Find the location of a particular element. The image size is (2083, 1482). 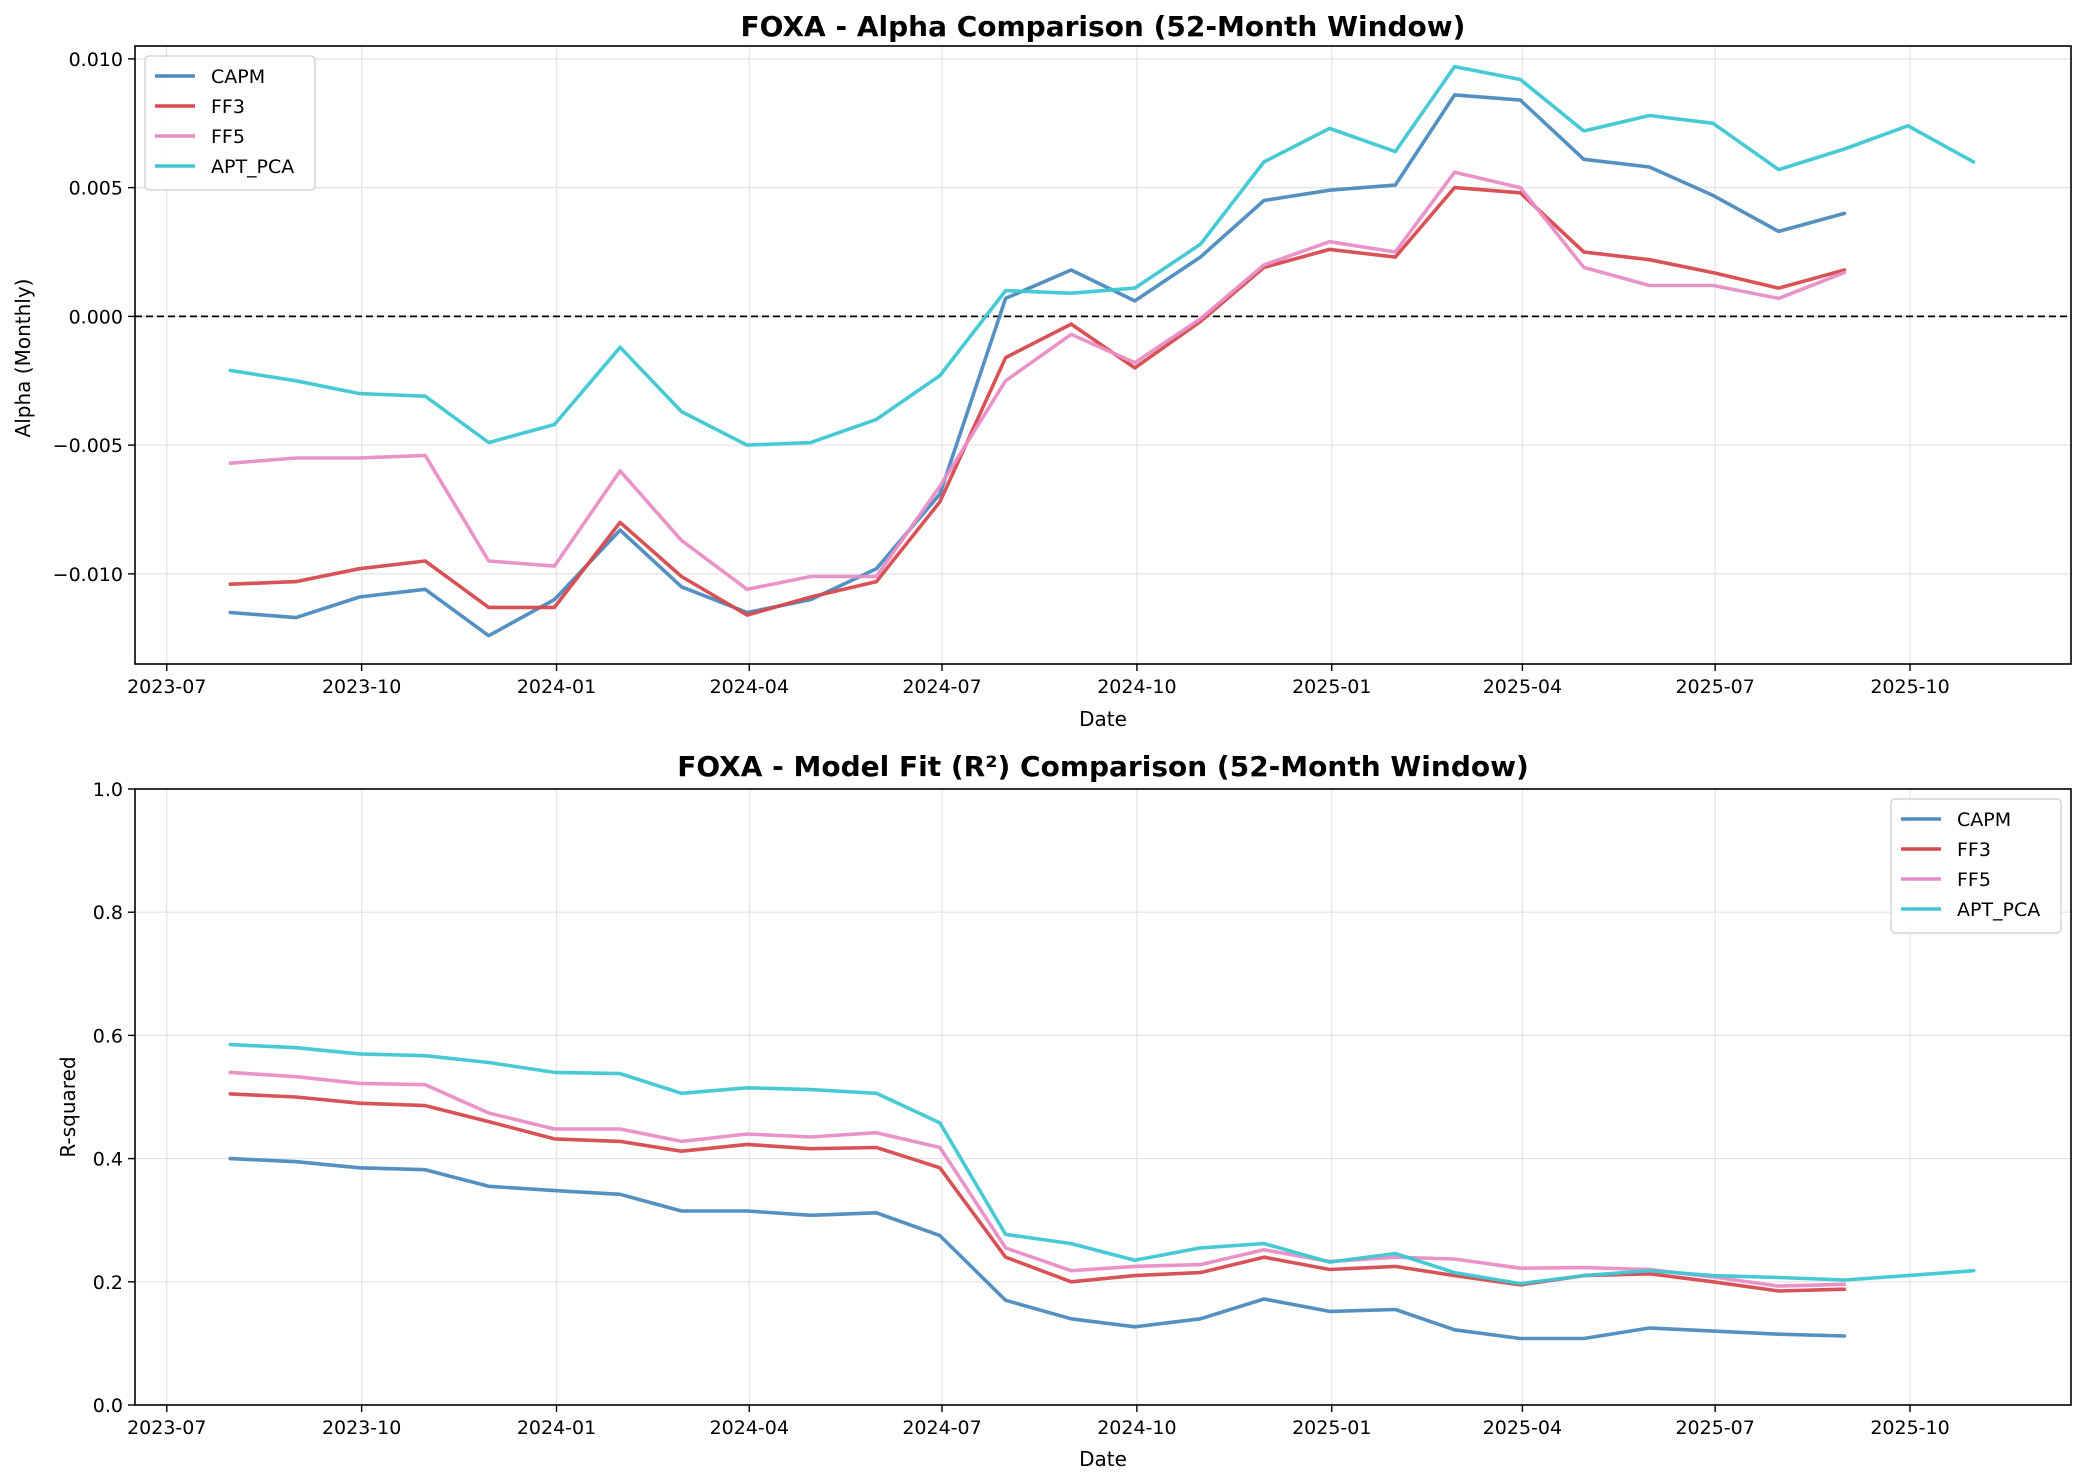

rsquared-legend-label: APT_PCA is located at coordinates (1998, 910).